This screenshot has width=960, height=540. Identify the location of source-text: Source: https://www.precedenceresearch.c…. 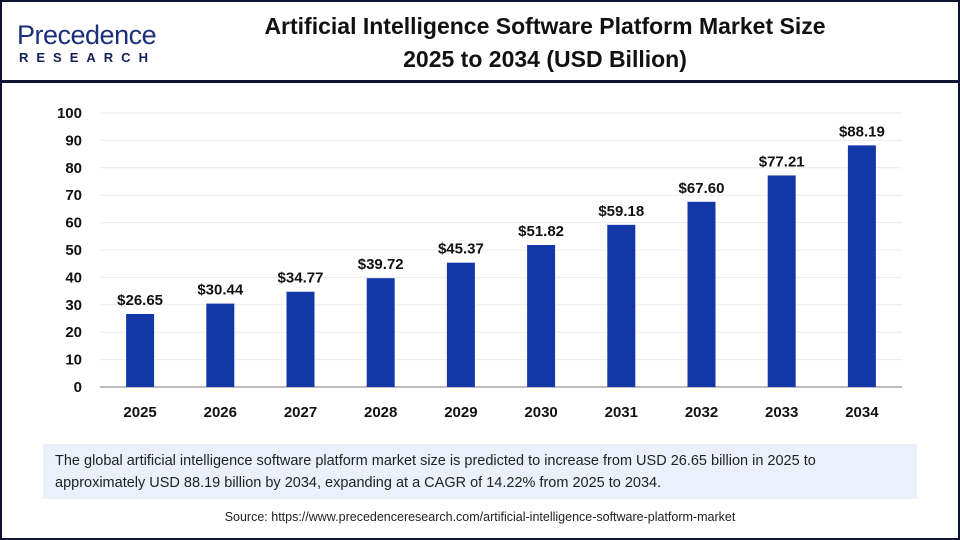
(480, 517).